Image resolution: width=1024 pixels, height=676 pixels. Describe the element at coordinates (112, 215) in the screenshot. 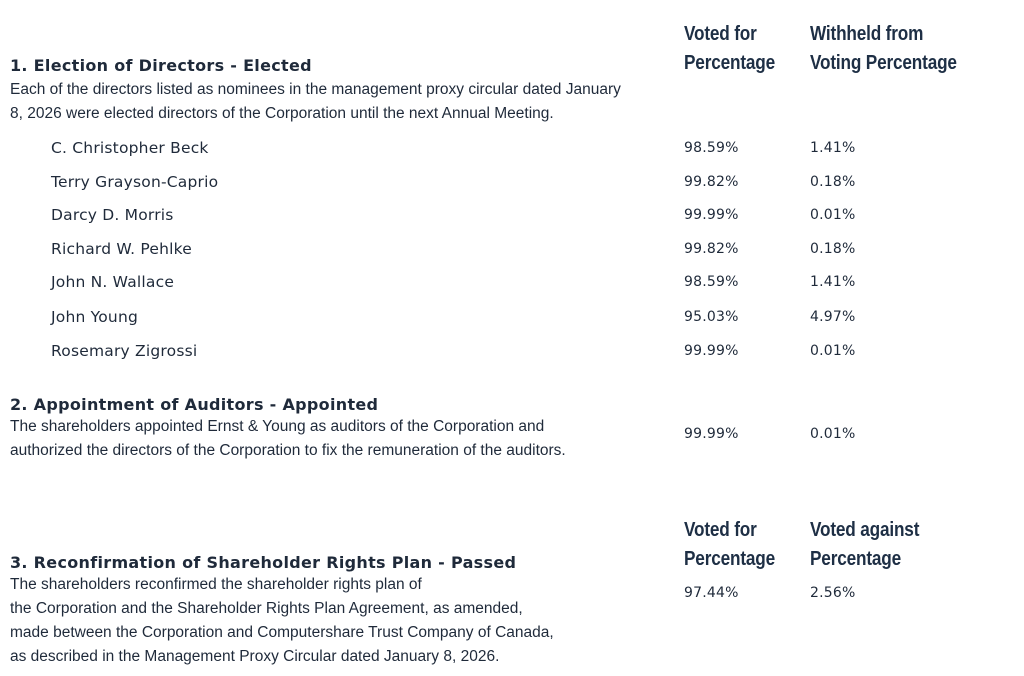

I see `director-name: Darcy D. Morris` at that location.